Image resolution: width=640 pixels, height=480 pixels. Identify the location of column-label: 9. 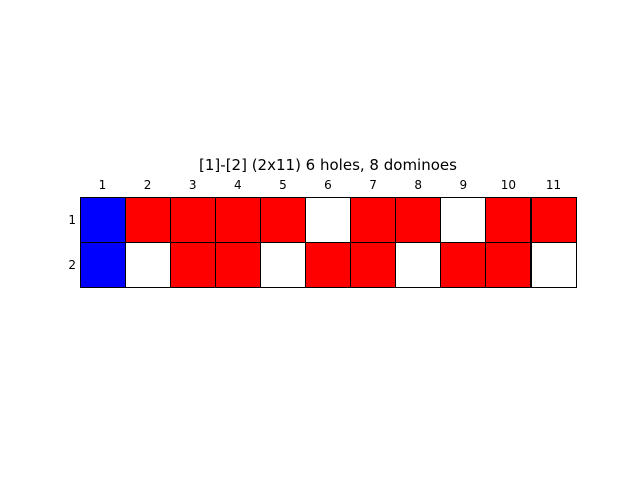
(463, 185).